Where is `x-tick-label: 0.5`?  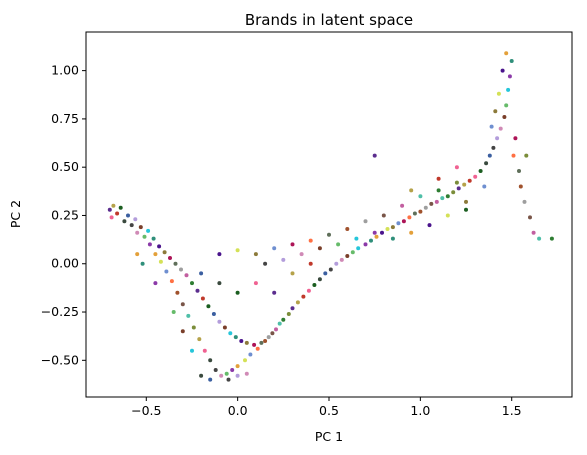
x-tick-label: 0.5 is located at coordinates (329, 410).